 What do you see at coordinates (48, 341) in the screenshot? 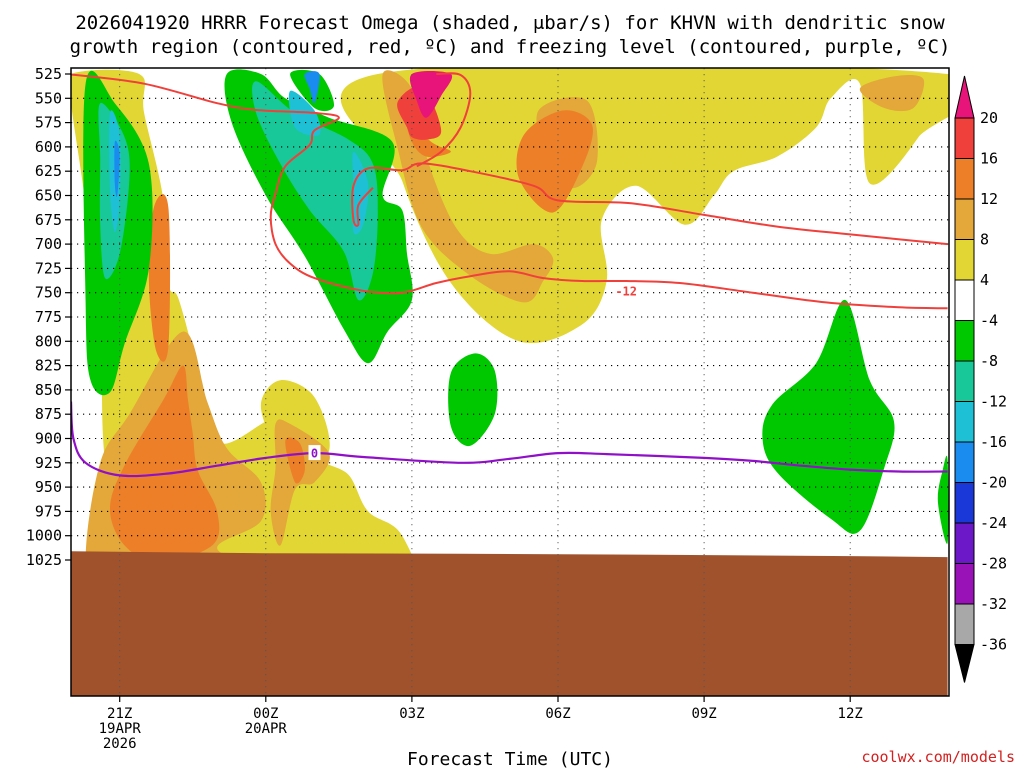
I see `y-tick-label-800: 800` at bounding box center [48, 341].